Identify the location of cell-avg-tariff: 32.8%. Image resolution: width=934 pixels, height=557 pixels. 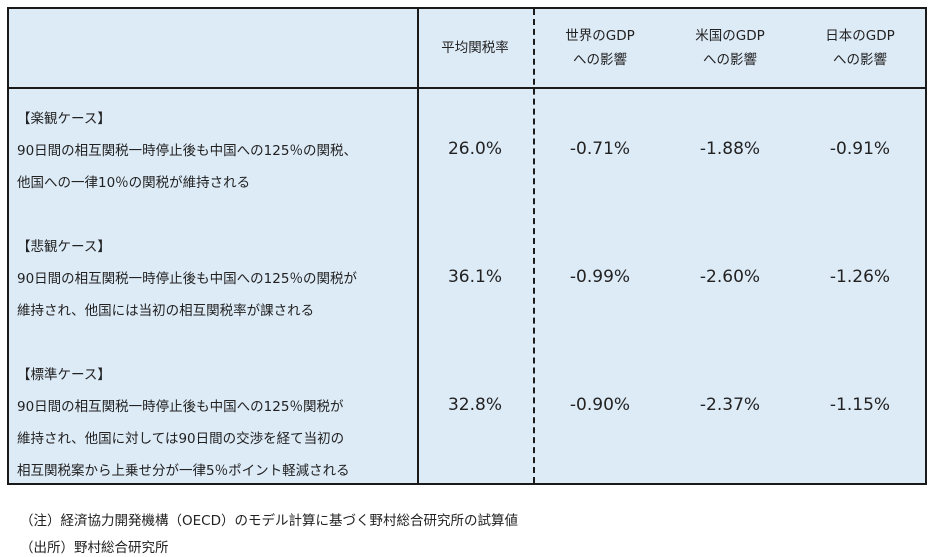
(474, 405).